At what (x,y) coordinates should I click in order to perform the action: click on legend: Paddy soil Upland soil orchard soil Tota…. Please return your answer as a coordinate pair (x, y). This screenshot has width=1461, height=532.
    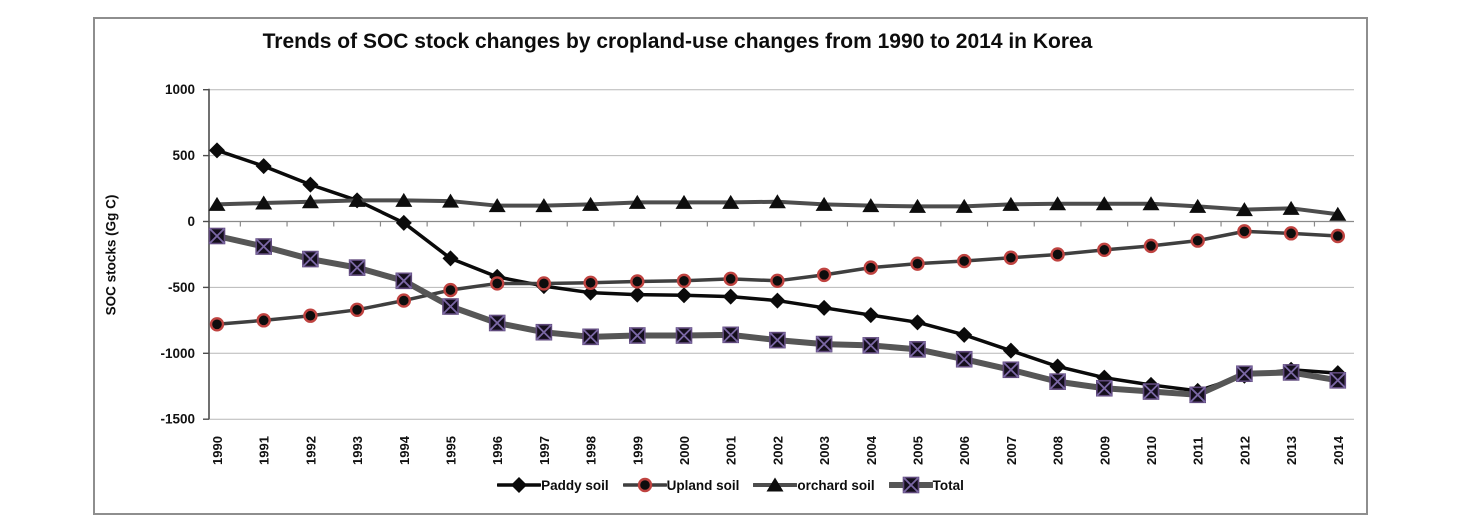
    Looking at the image, I should click on (730, 485).